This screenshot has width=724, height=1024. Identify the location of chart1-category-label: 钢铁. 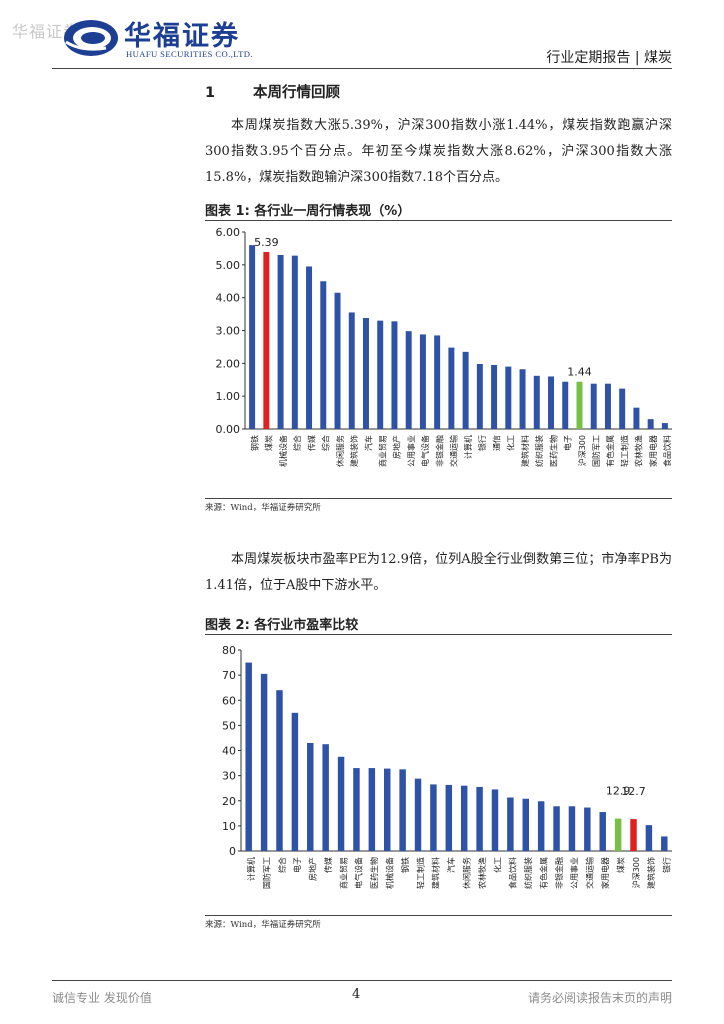
(254, 443).